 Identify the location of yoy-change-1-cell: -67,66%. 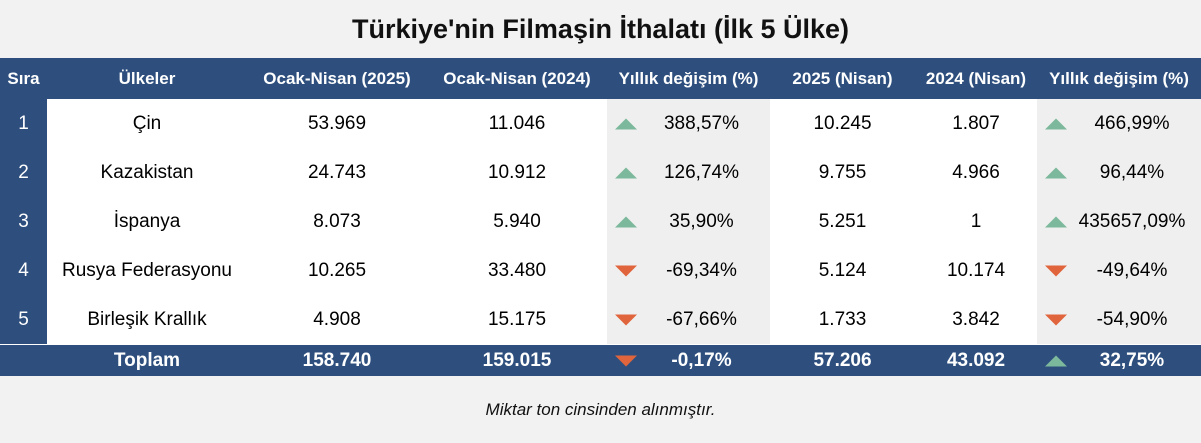
(688, 320).